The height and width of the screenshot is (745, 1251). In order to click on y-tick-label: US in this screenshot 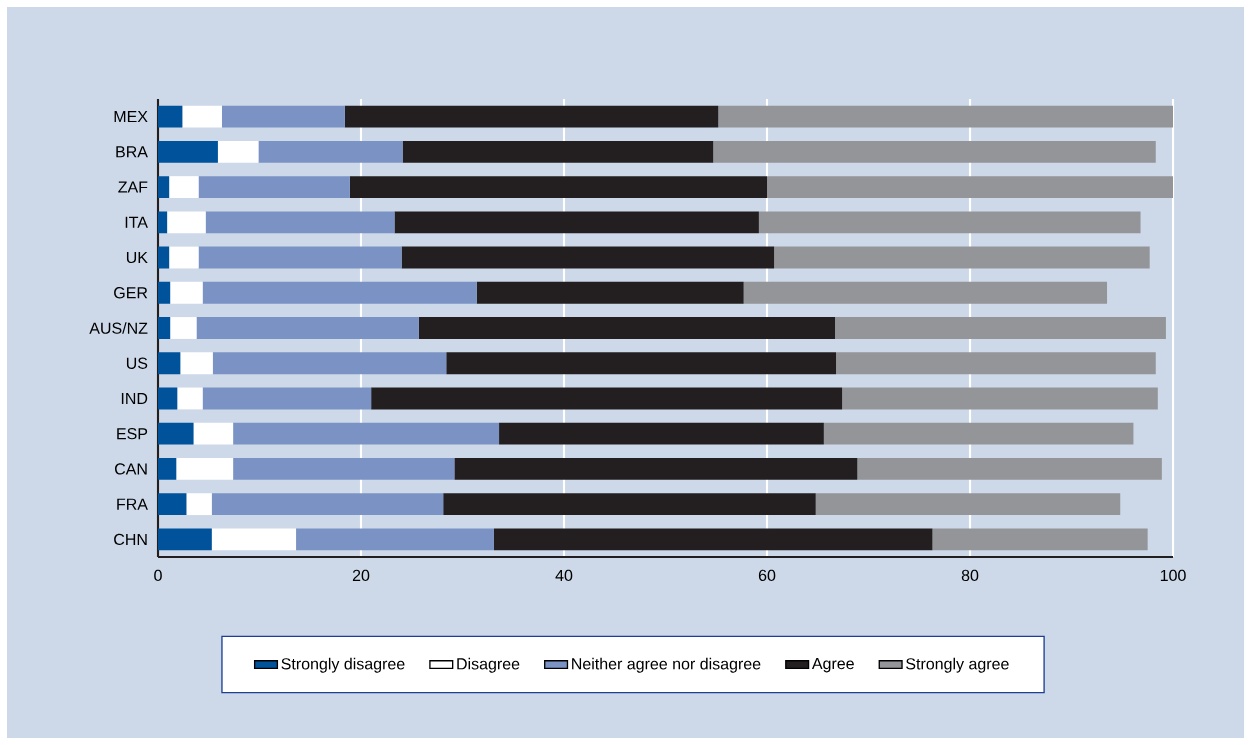, I will do `click(137, 363)`.